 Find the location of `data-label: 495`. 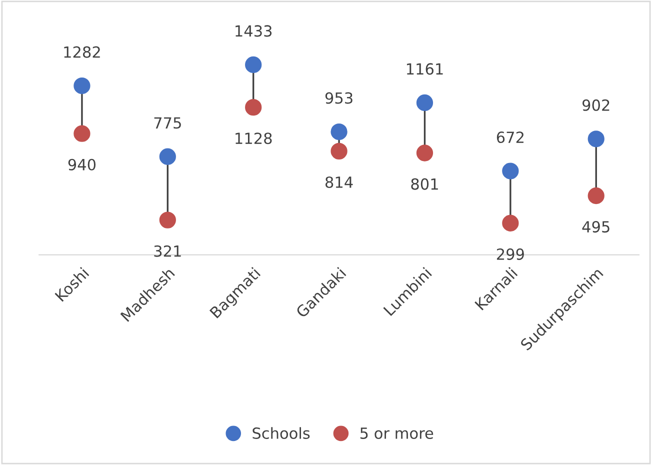

data-label: 495 is located at coordinates (596, 227).